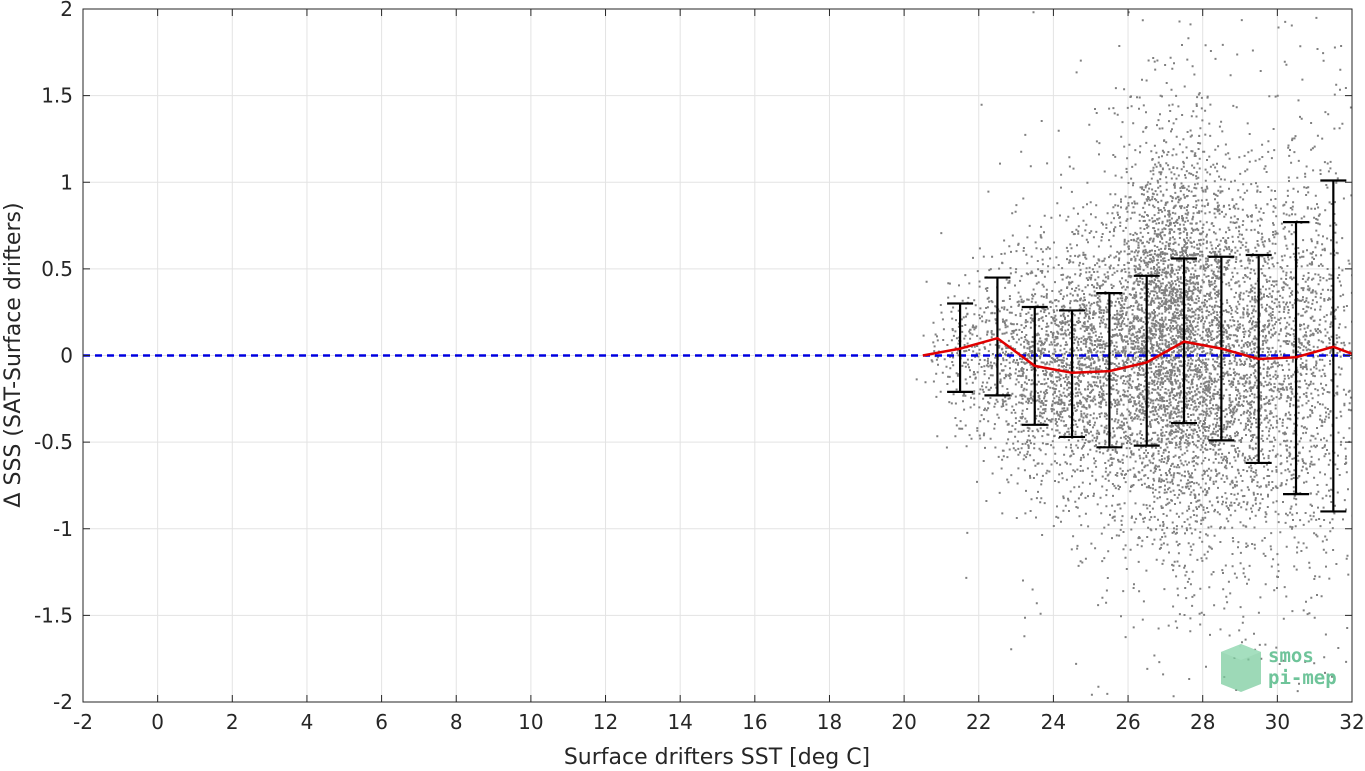 This screenshot has width=1365, height=771. Describe the element at coordinates (66, 356) in the screenshot. I see `y-tick-label: 0` at that location.